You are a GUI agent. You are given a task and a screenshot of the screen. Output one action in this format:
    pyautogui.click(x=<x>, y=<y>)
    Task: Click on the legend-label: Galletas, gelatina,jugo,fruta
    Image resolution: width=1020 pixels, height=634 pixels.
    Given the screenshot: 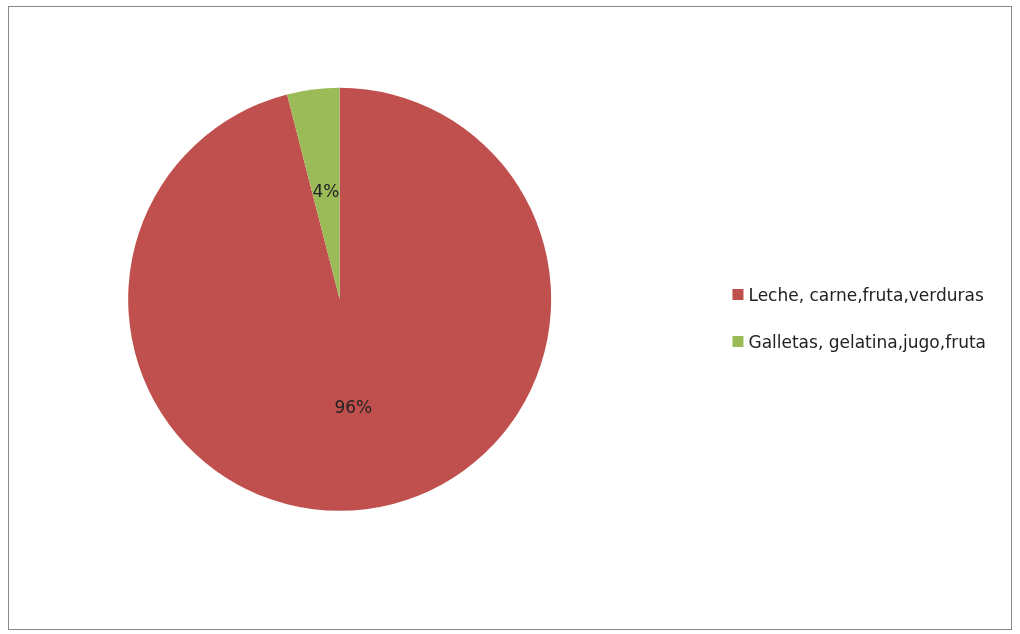 What is the action you would take?
    pyautogui.click(x=867, y=341)
    